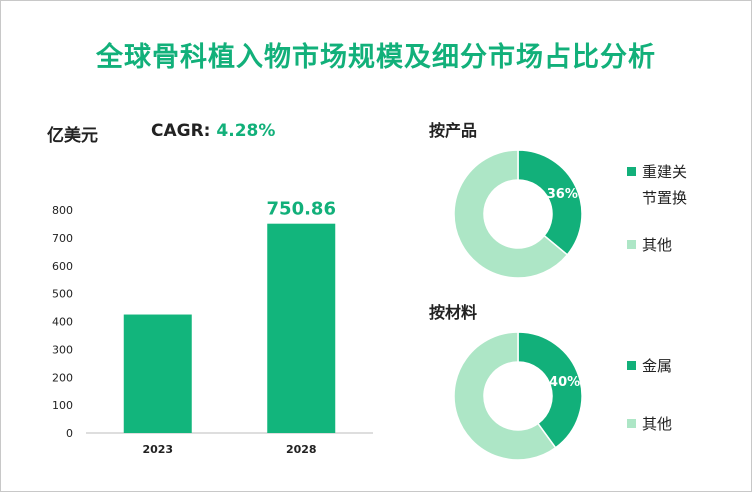 Image resolution: width=752 pixels, height=492 pixels. I want to click on cagr-value: 4.28%, so click(246, 131).